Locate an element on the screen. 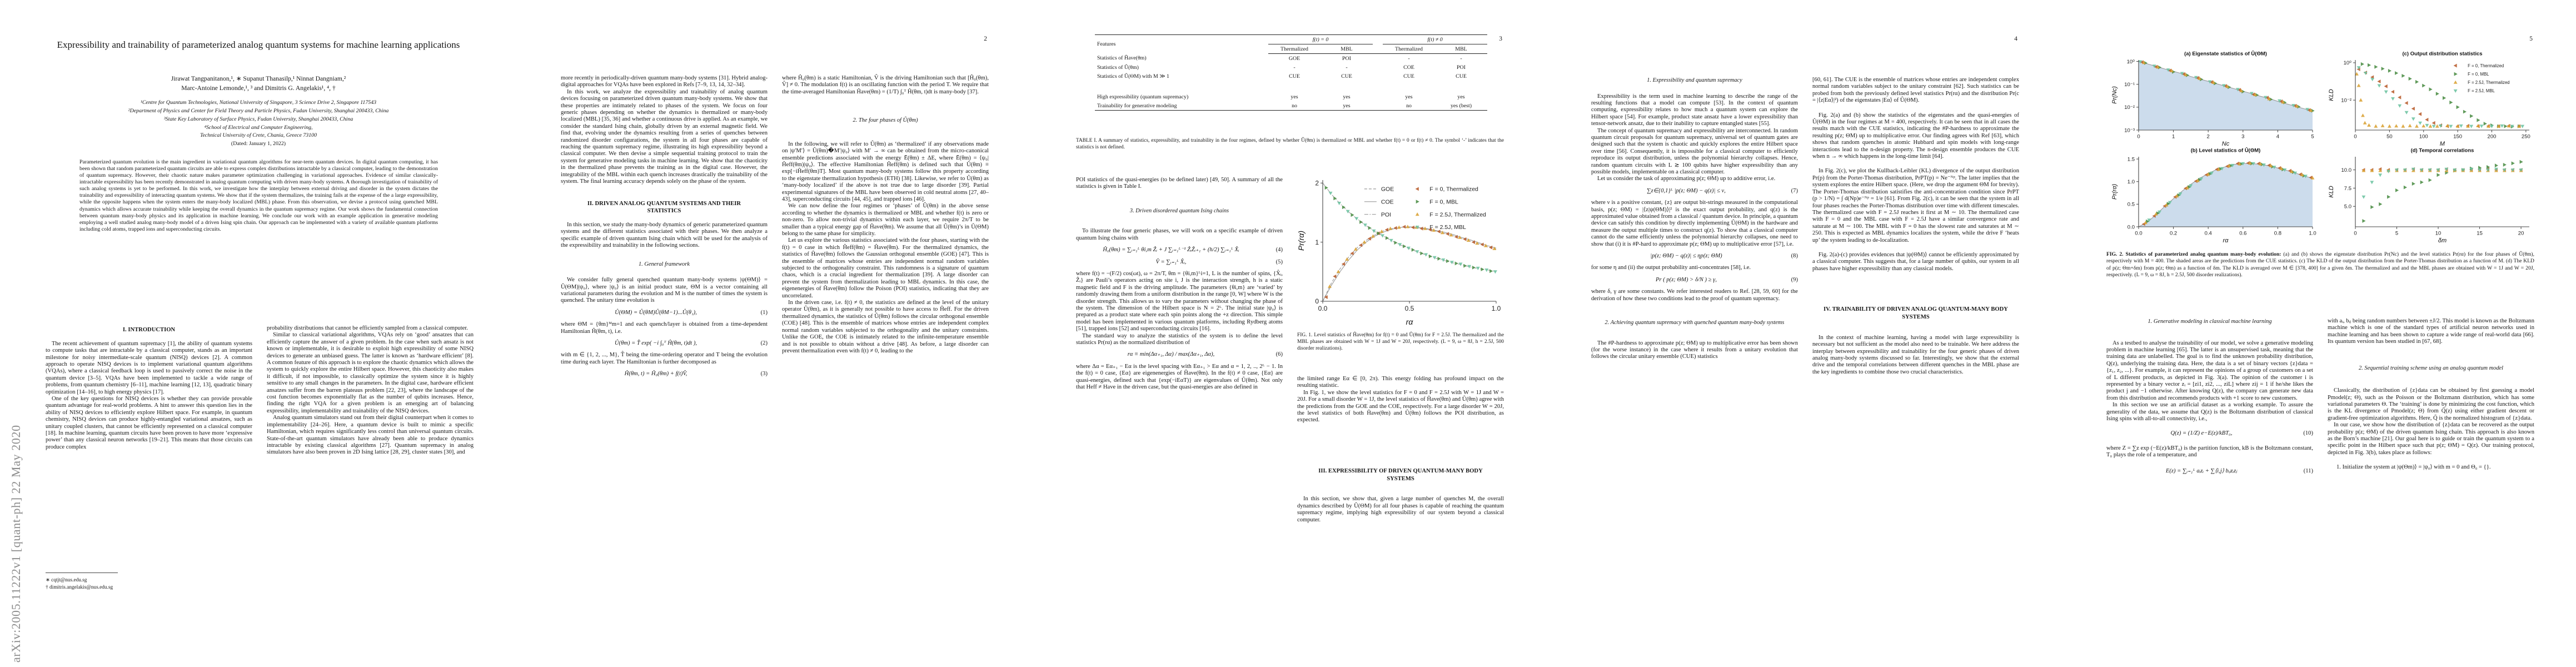  svg-text: 0 is located at coordinates (1317, 301).